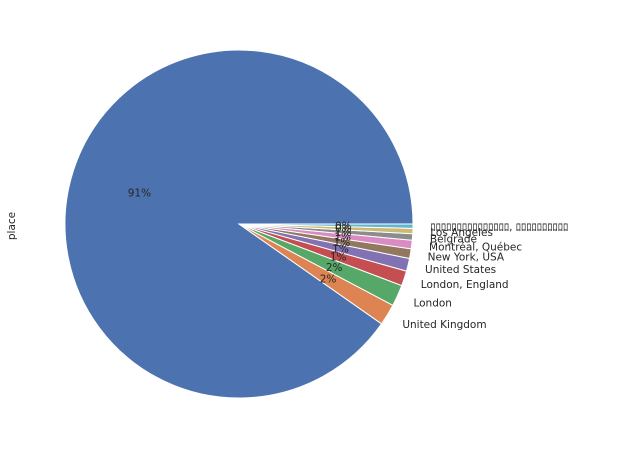 Image resolution: width=624 pixels, height=449 pixels. I want to click on slice-category-label: Los Angeles, so click(461, 233).